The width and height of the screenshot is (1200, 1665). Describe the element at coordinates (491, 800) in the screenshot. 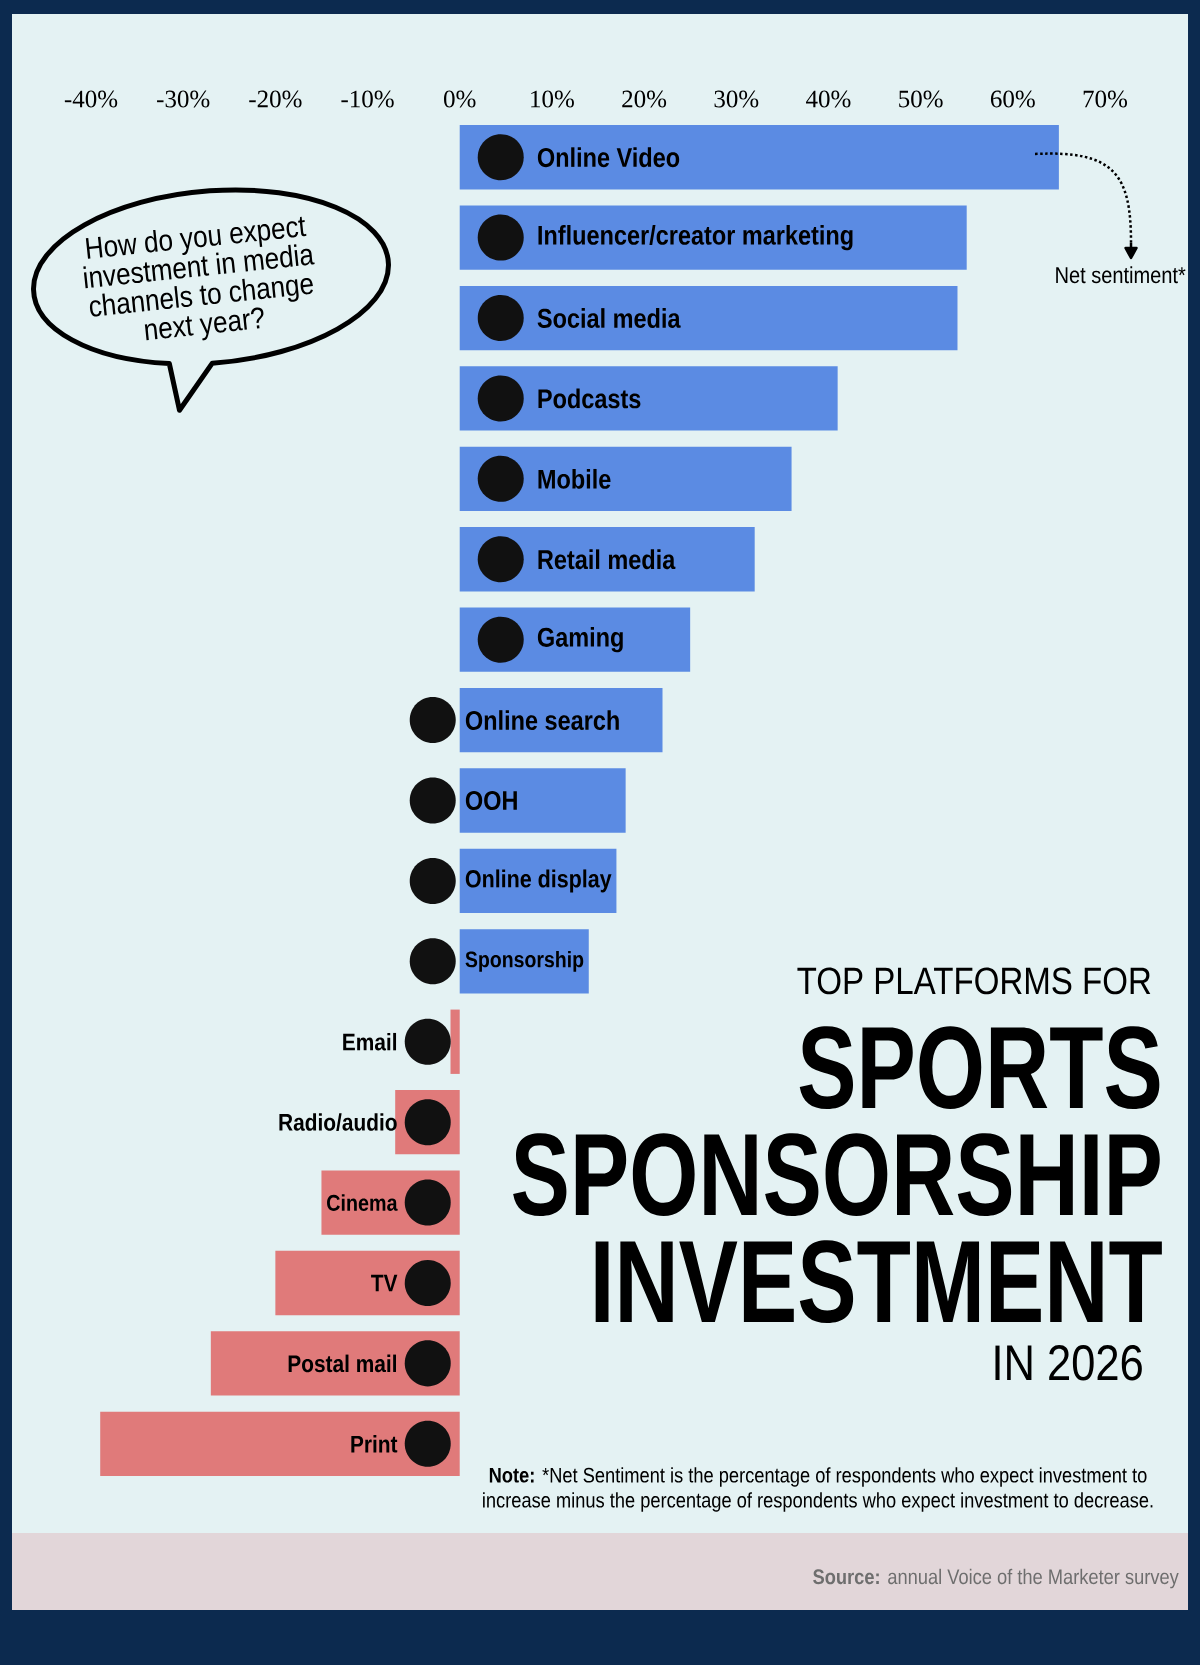

I see `y-tick-label: OOH` at that location.